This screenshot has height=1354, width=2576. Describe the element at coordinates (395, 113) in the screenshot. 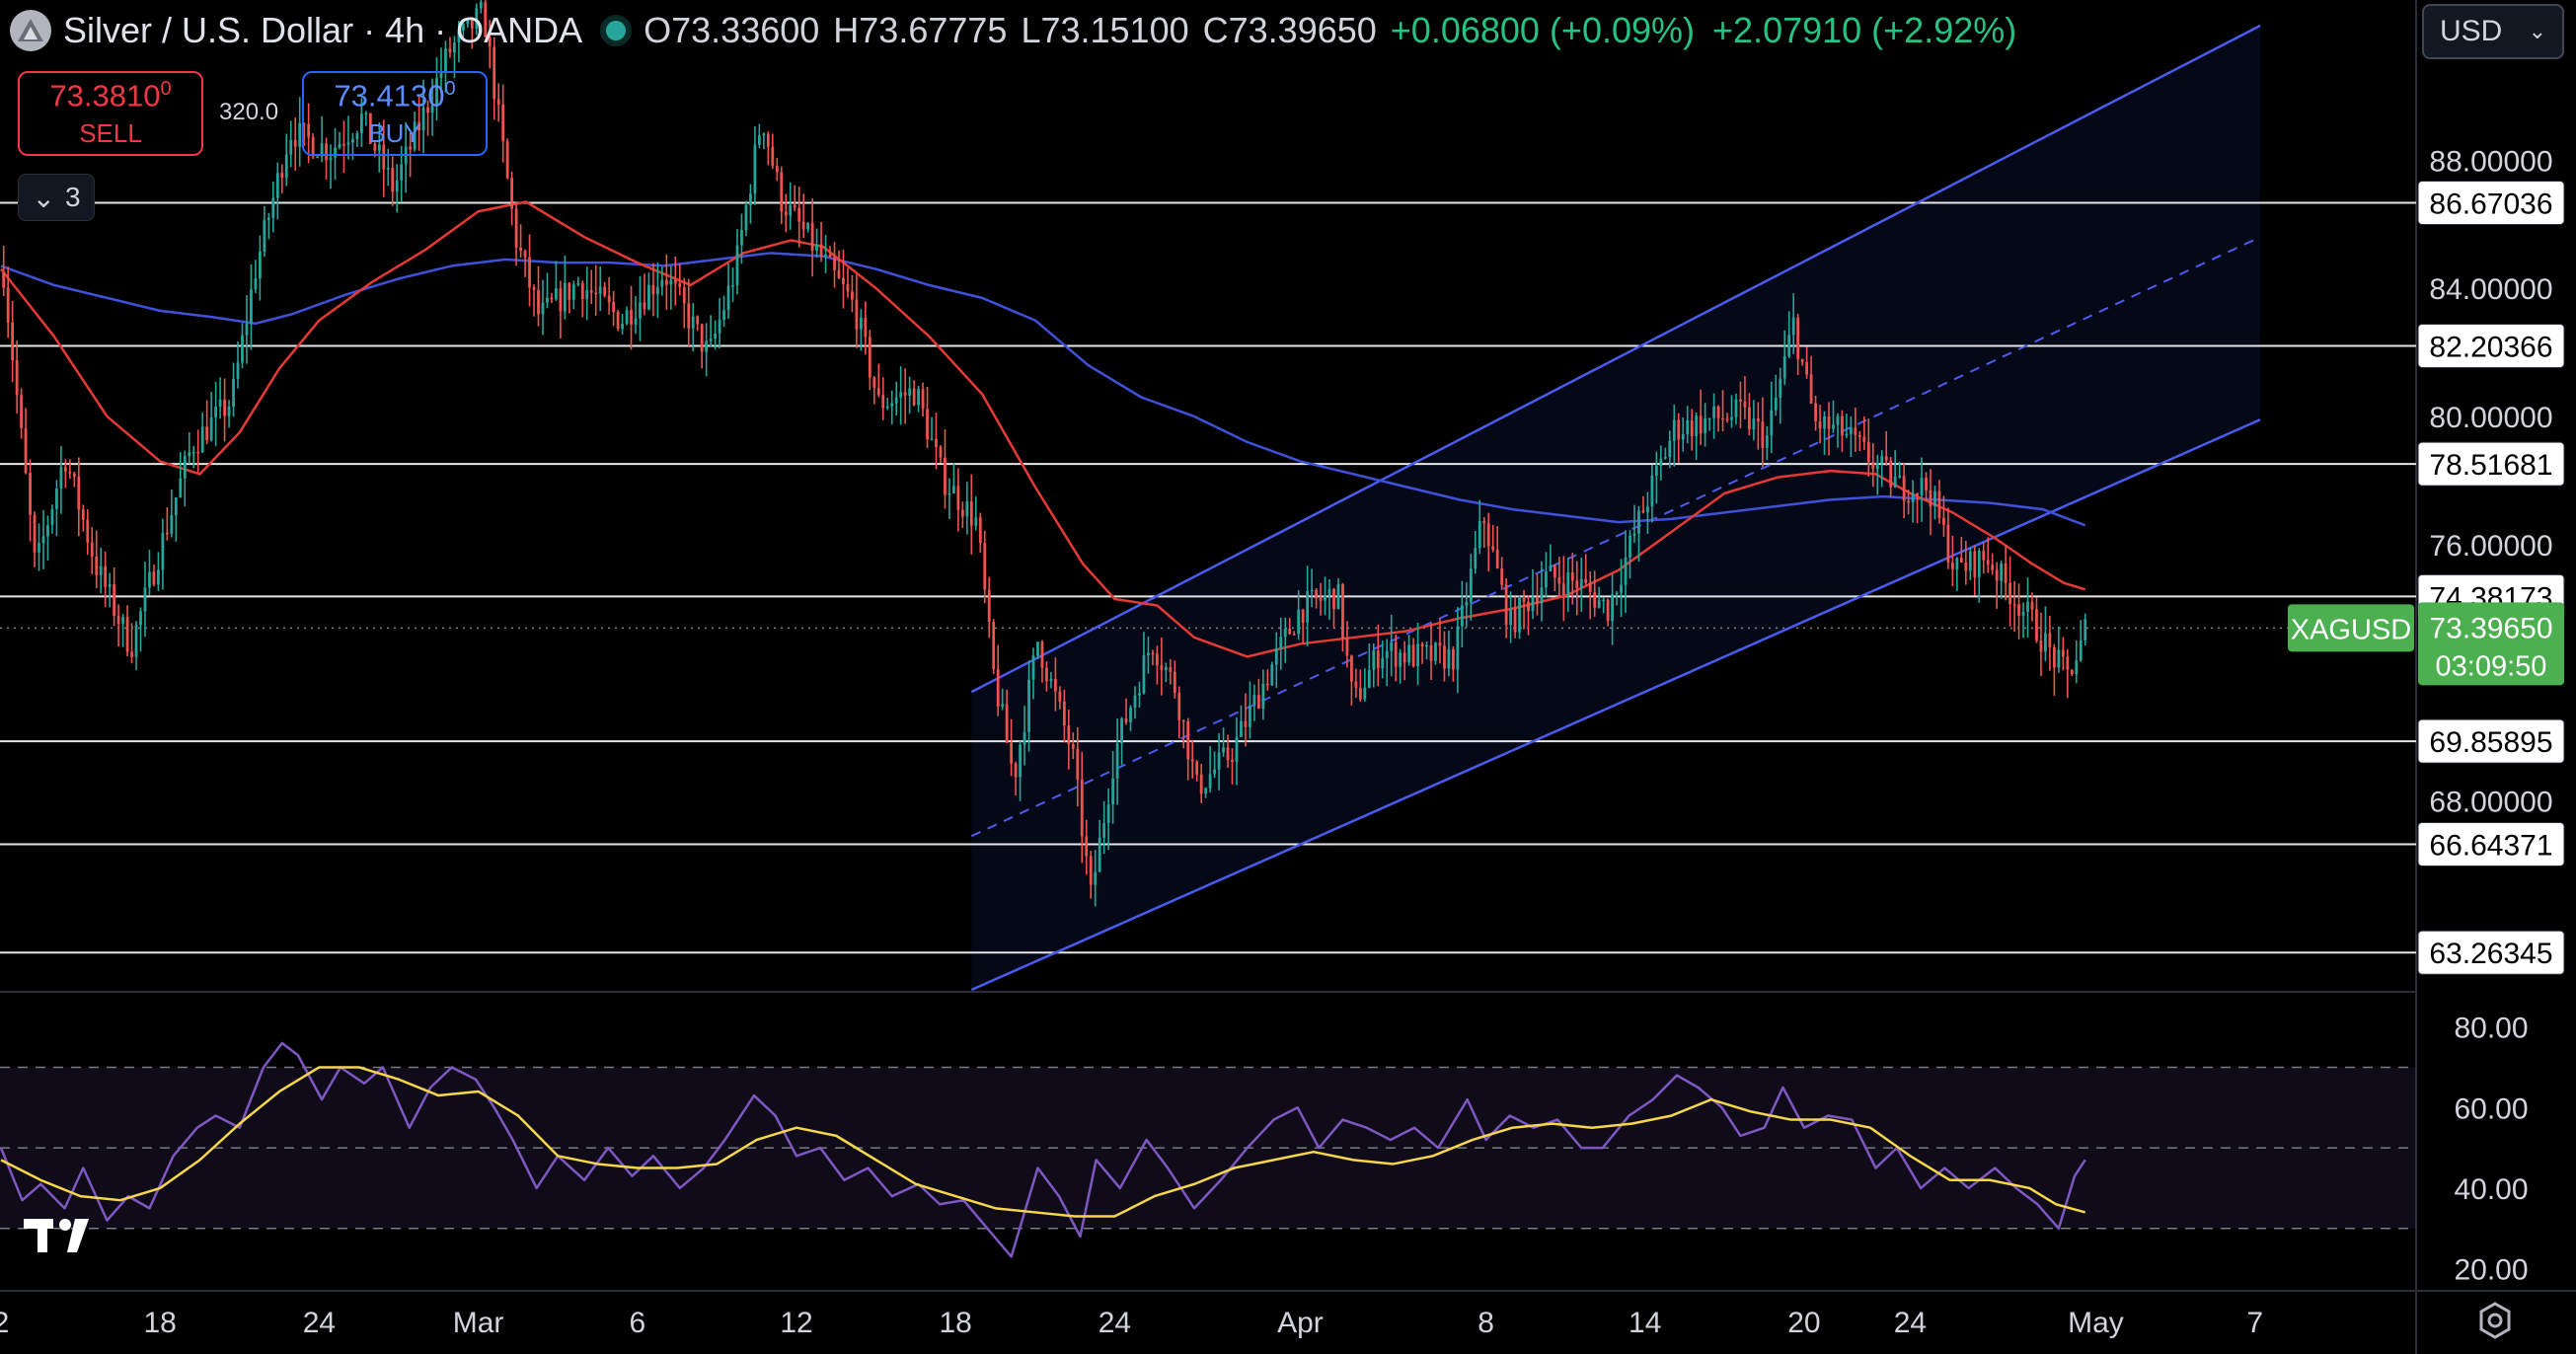

I see `buy-button: 73.41300 BUY` at that location.